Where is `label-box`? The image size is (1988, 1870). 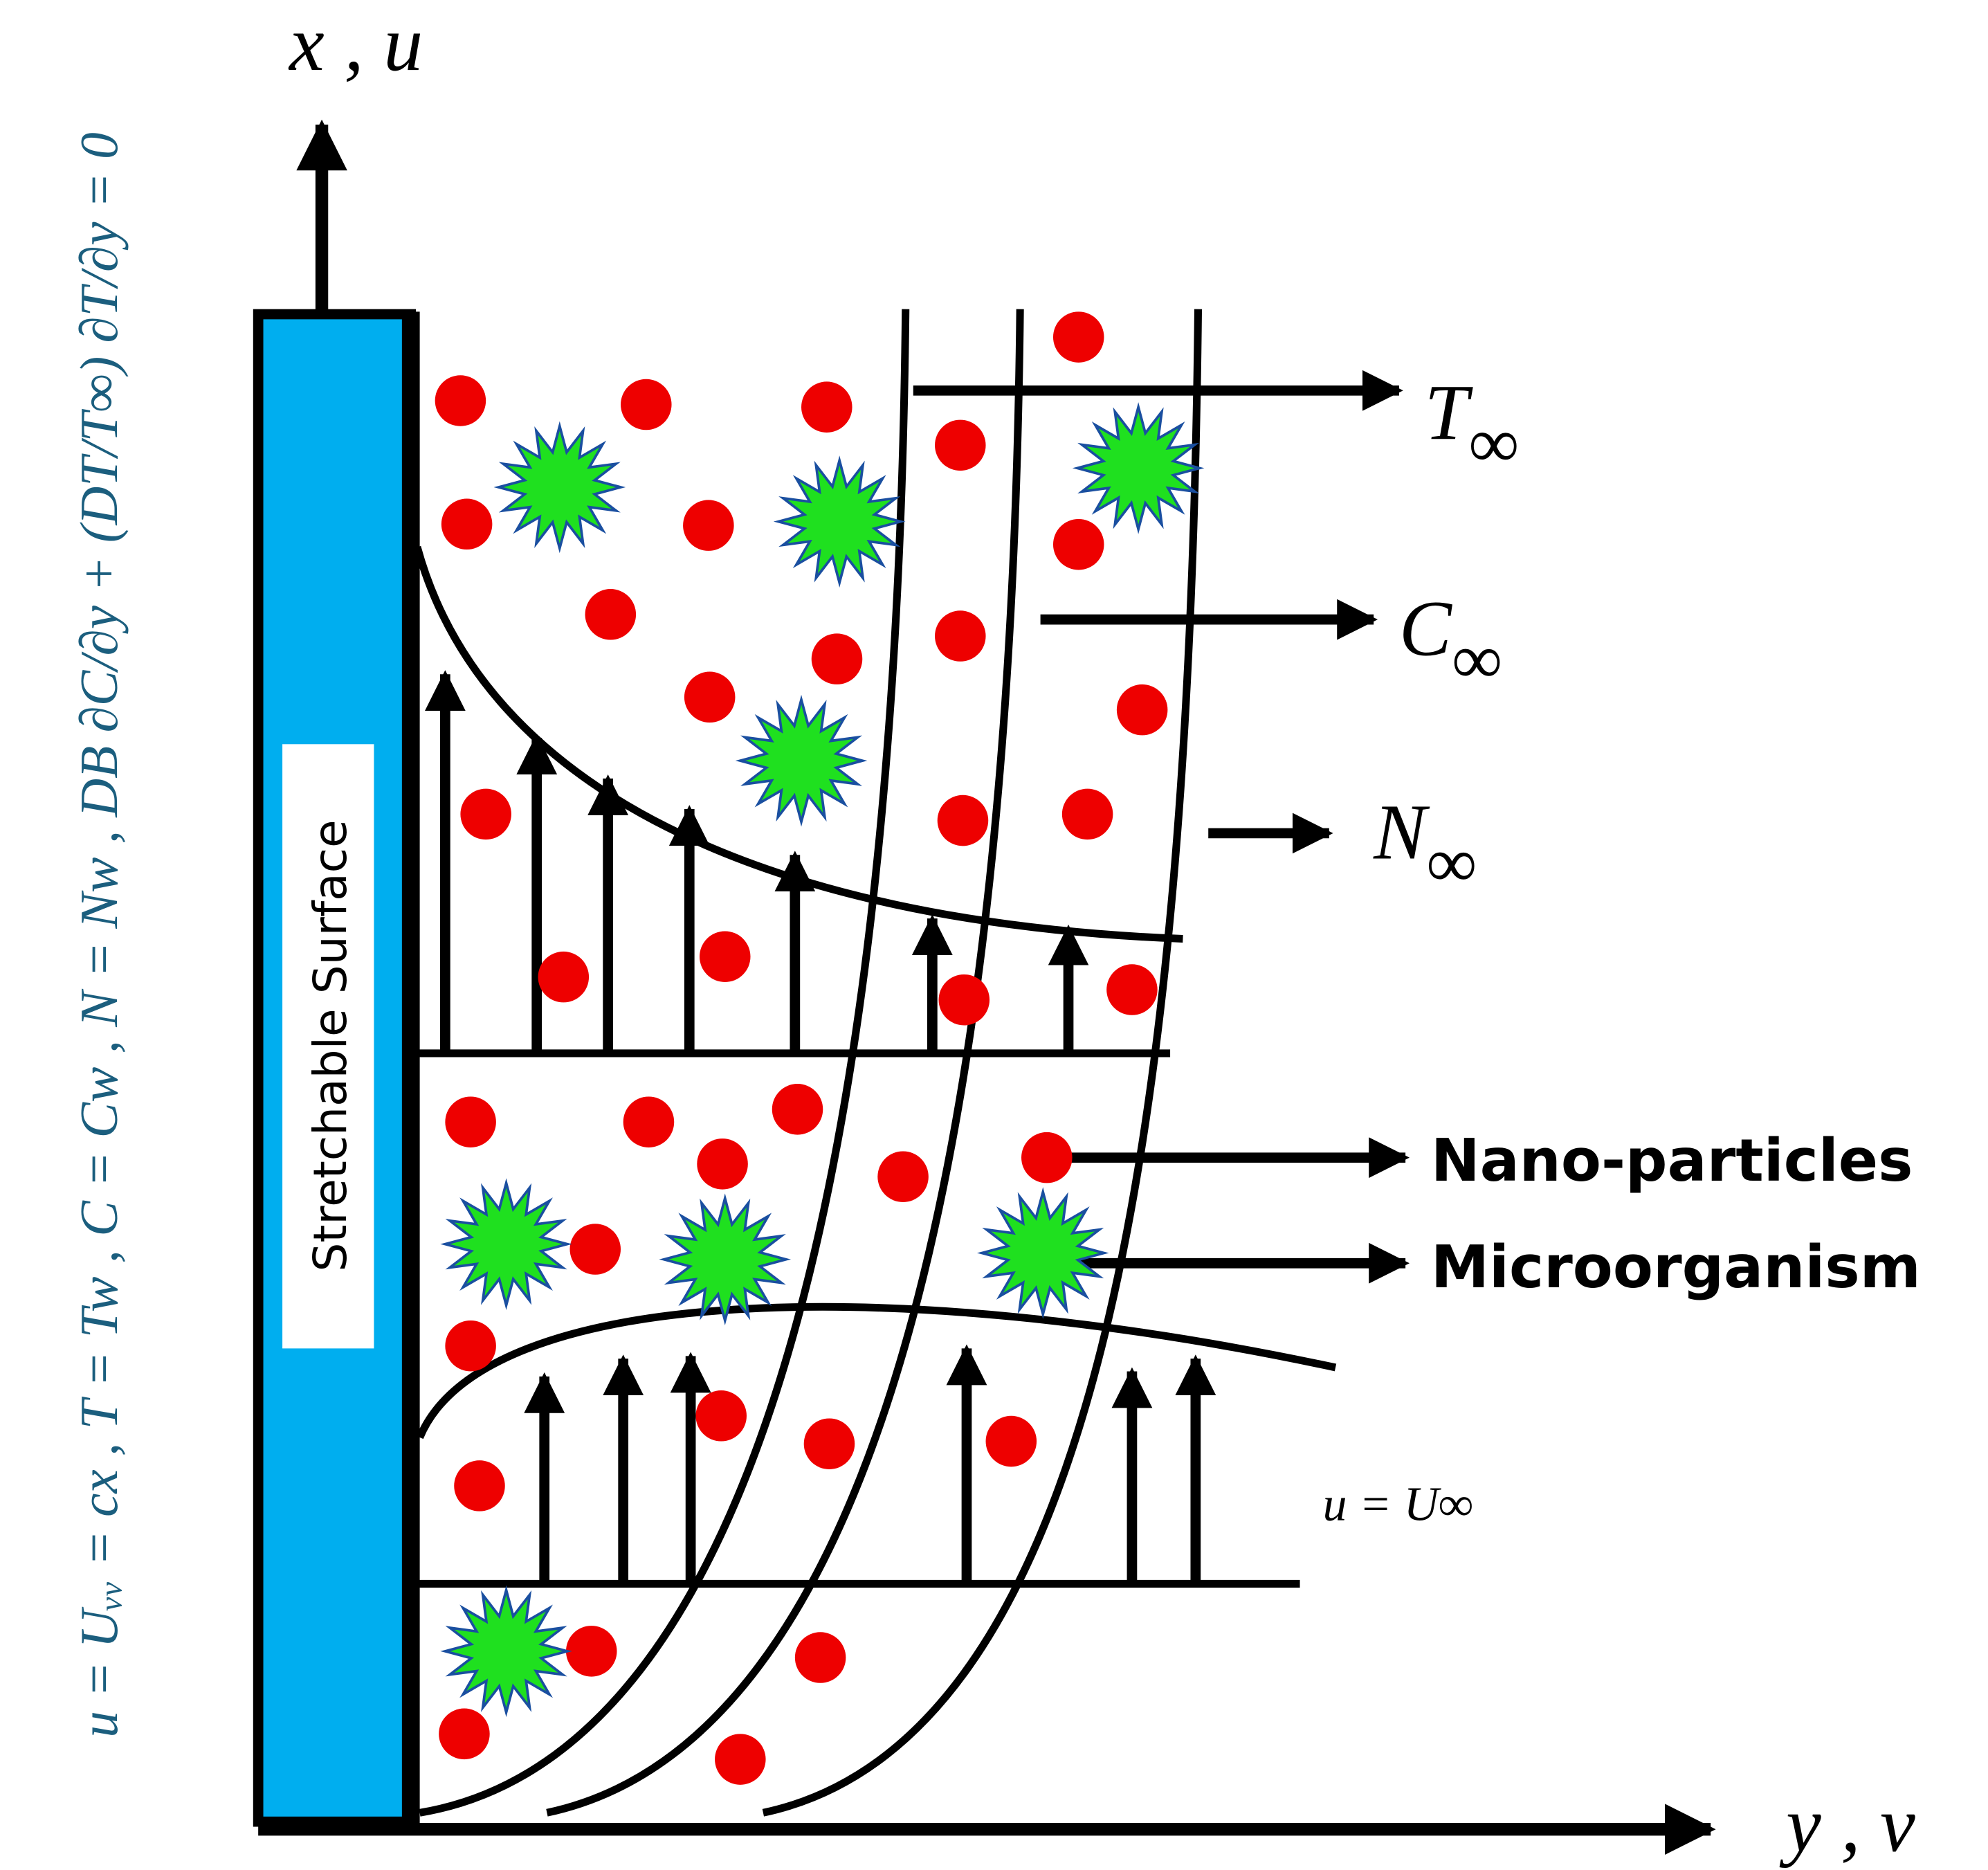
label-box is located at coordinates (328, 1046).